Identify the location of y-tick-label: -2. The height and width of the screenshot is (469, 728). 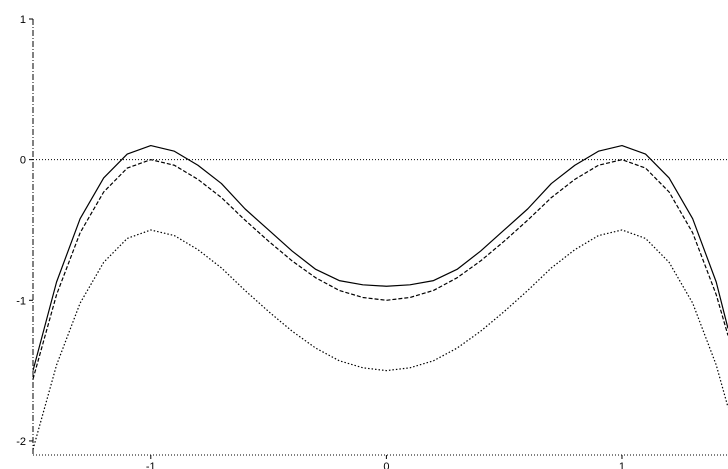
(21, 442).